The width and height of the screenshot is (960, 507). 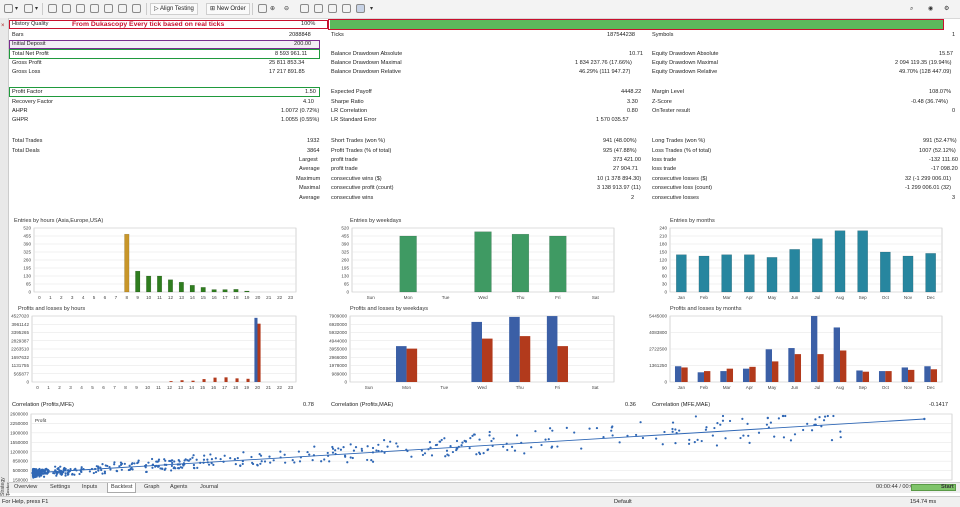 I want to click on list-icon, so click(x=52, y=8).